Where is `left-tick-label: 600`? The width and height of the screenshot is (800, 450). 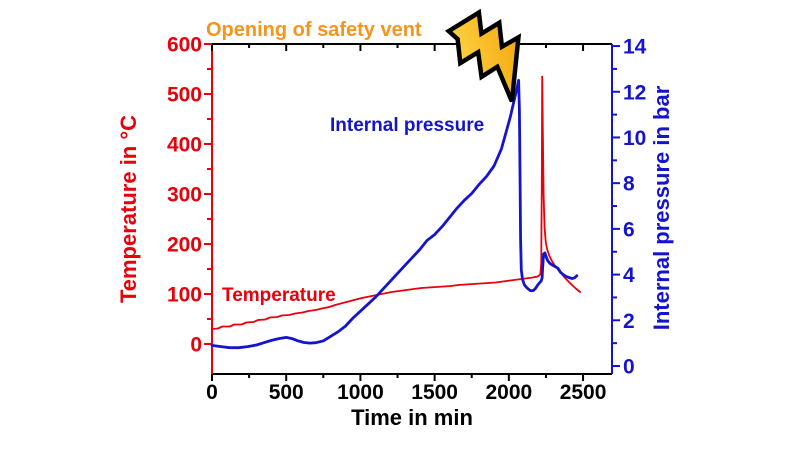 left-tick-label: 600 is located at coordinates (184, 45).